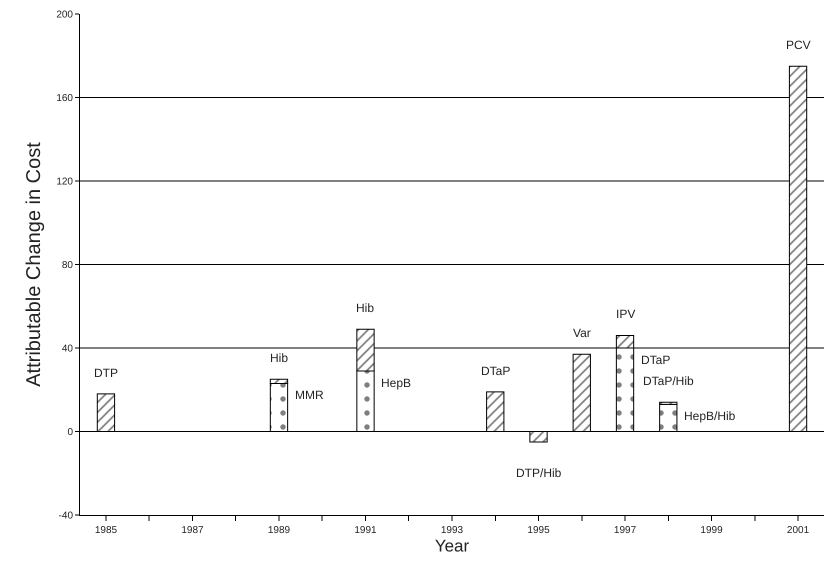 The image size is (836, 565). I want to click on annotation: HepB, so click(396, 383).